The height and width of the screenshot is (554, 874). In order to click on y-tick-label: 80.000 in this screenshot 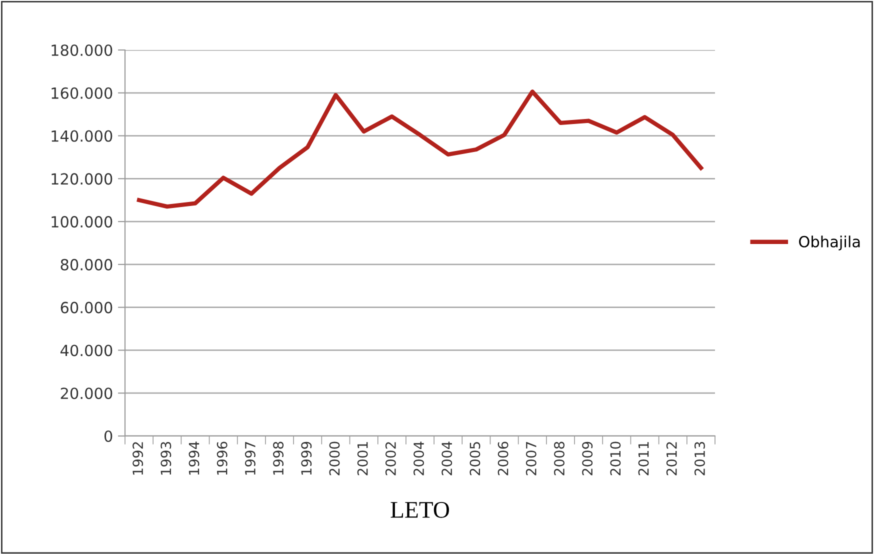, I will do `click(86, 264)`.